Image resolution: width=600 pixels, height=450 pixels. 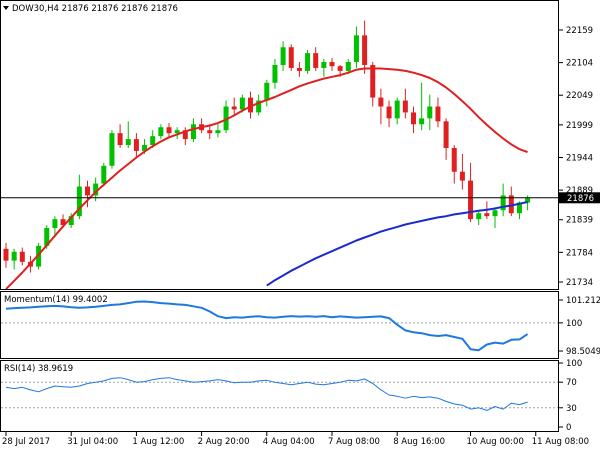 I want to click on time-tick-label: 10 Aug 00:00, so click(x=495, y=442).